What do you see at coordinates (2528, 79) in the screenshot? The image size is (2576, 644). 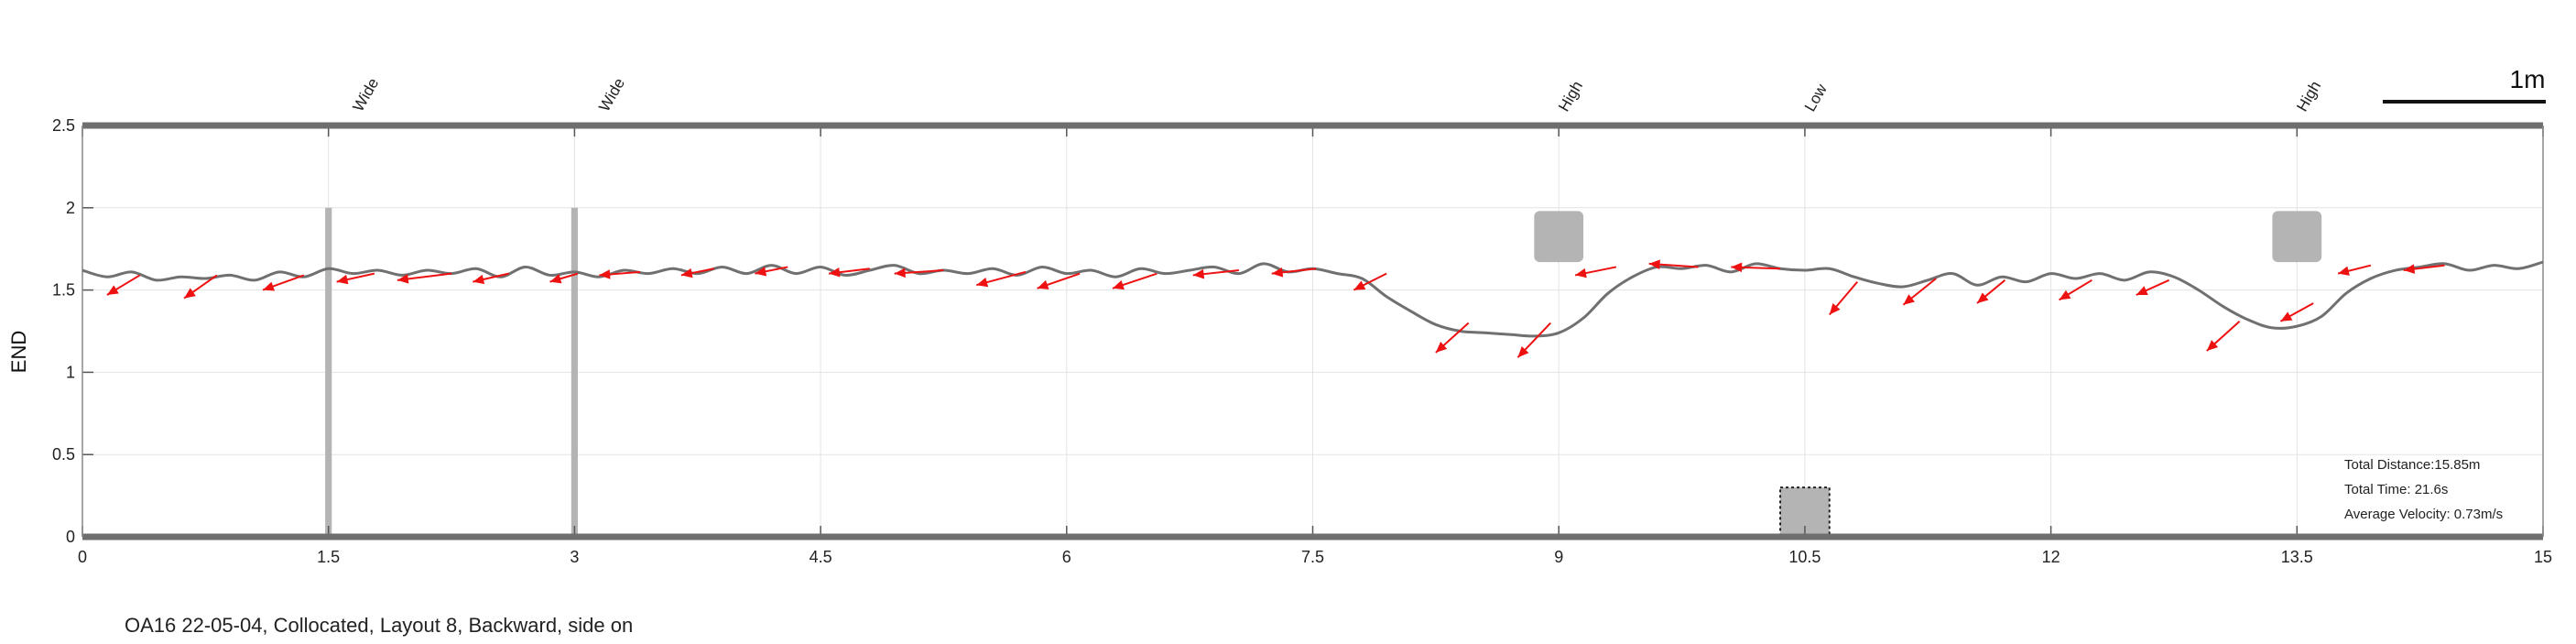 I see `scale-bar-label: 1m` at bounding box center [2528, 79].